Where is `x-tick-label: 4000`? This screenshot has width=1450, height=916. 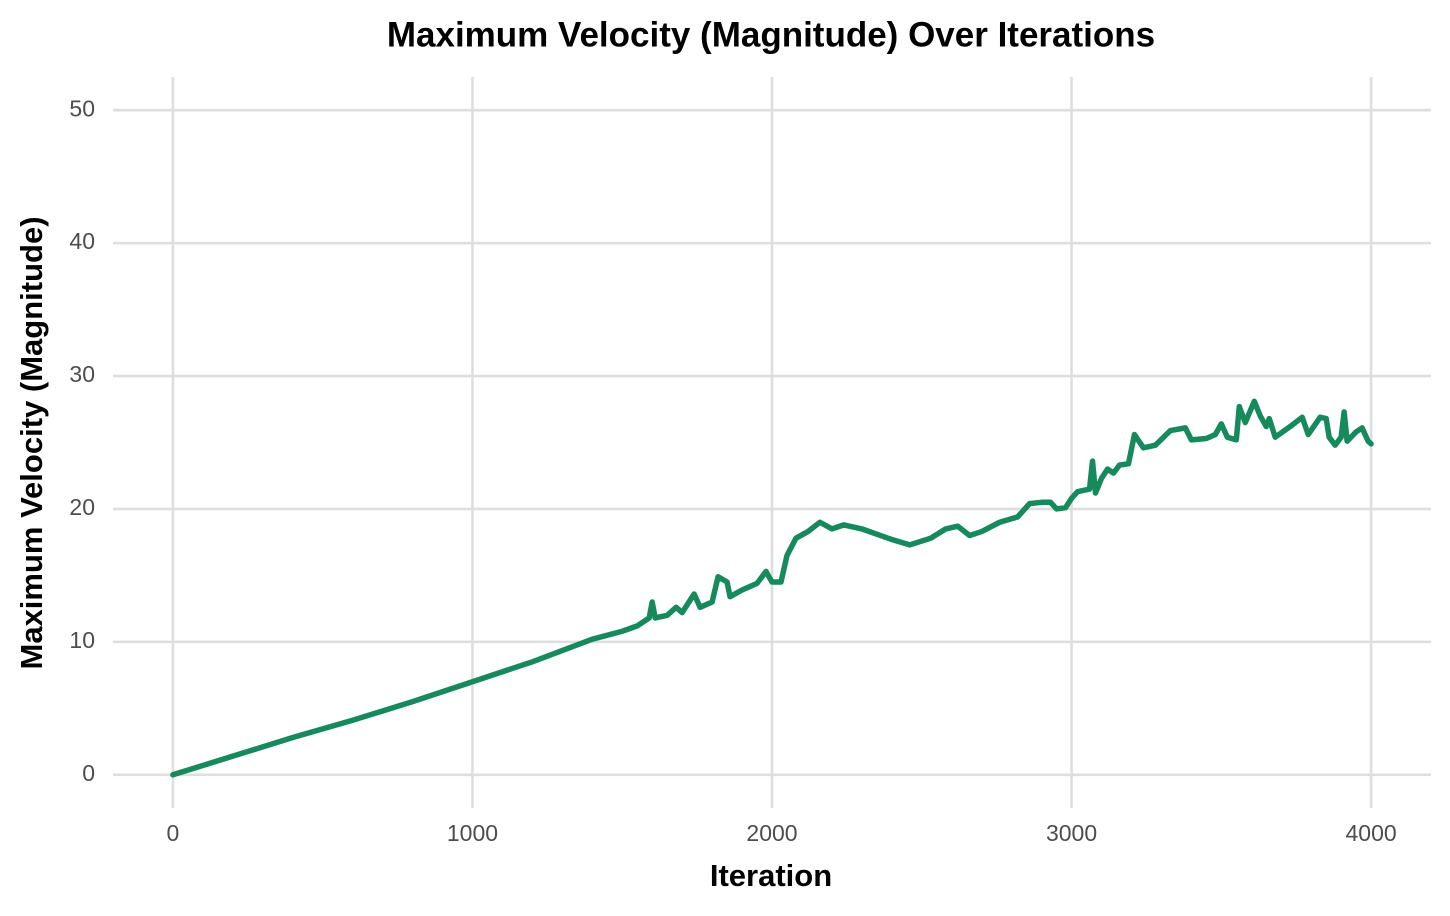
x-tick-label: 4000 is located at coordinates (1371, 833).